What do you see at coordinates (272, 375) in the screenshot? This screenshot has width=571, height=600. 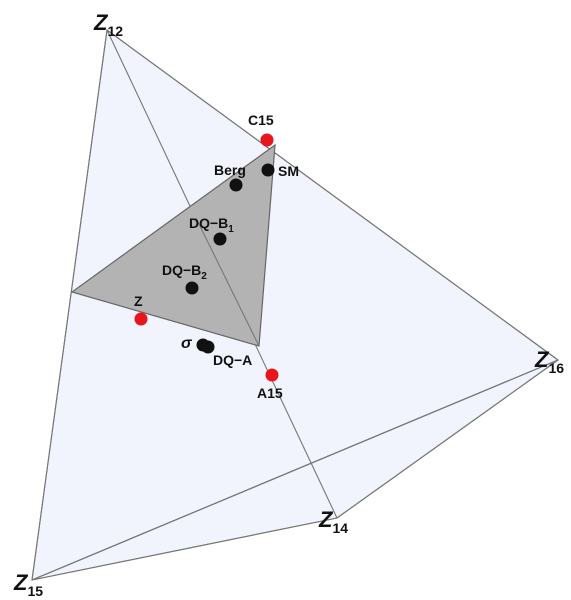 I see `point-a15` at bounding box center [272, 375].